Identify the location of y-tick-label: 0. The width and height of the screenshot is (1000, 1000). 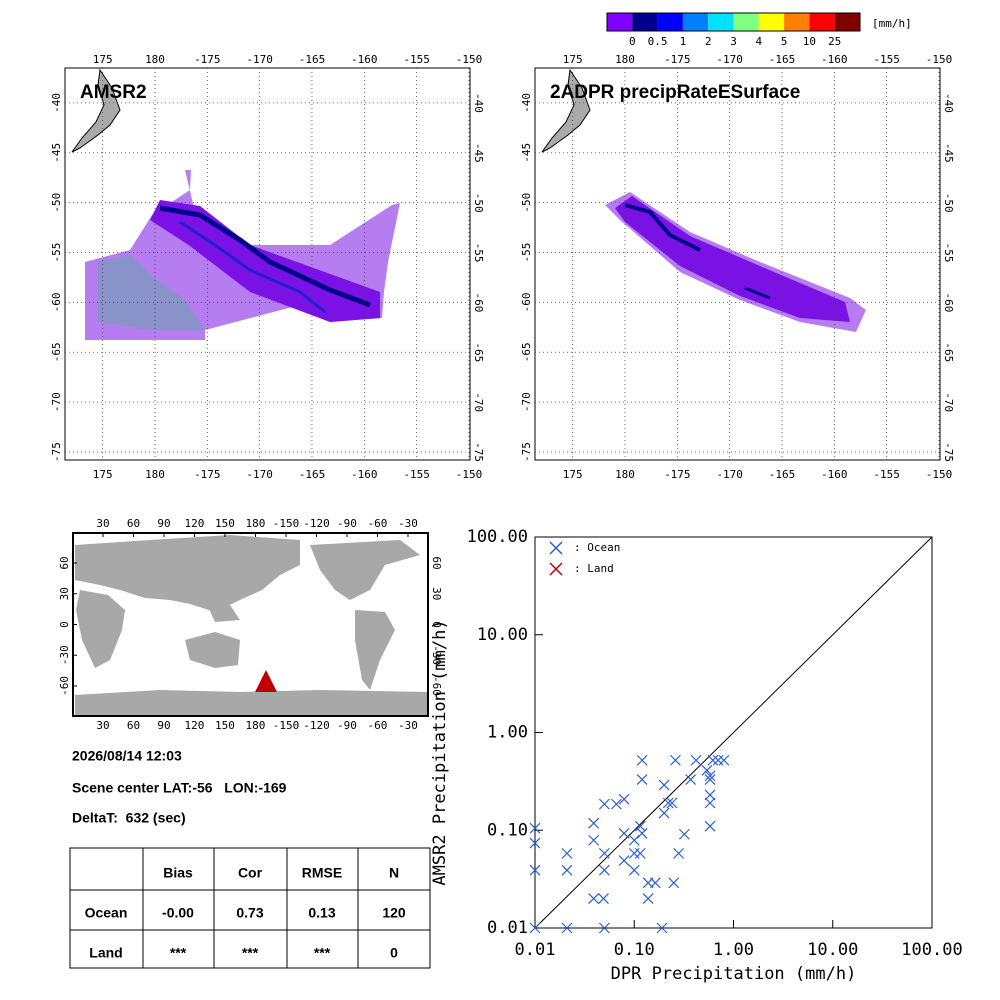
(64, 624).